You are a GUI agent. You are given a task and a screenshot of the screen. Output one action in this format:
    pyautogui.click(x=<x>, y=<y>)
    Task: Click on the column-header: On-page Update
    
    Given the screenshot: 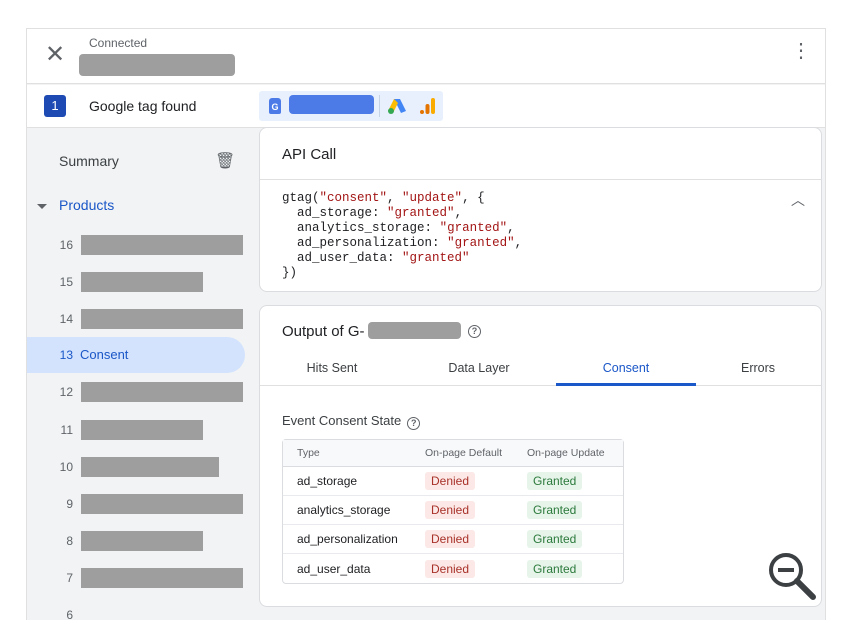 What is the action you would take?
    pyautogui.click(x=568, y=453)
    